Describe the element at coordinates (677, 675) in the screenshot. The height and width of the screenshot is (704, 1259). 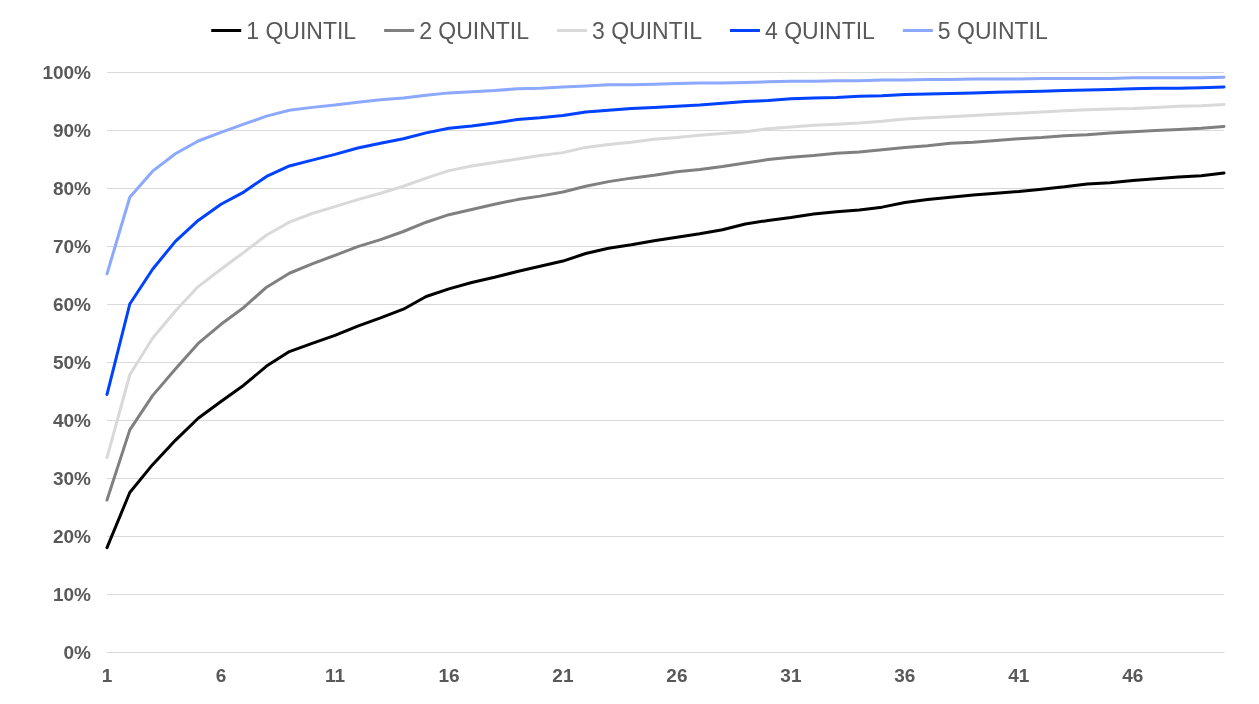
I see `x-tick-label: 26` at that location.